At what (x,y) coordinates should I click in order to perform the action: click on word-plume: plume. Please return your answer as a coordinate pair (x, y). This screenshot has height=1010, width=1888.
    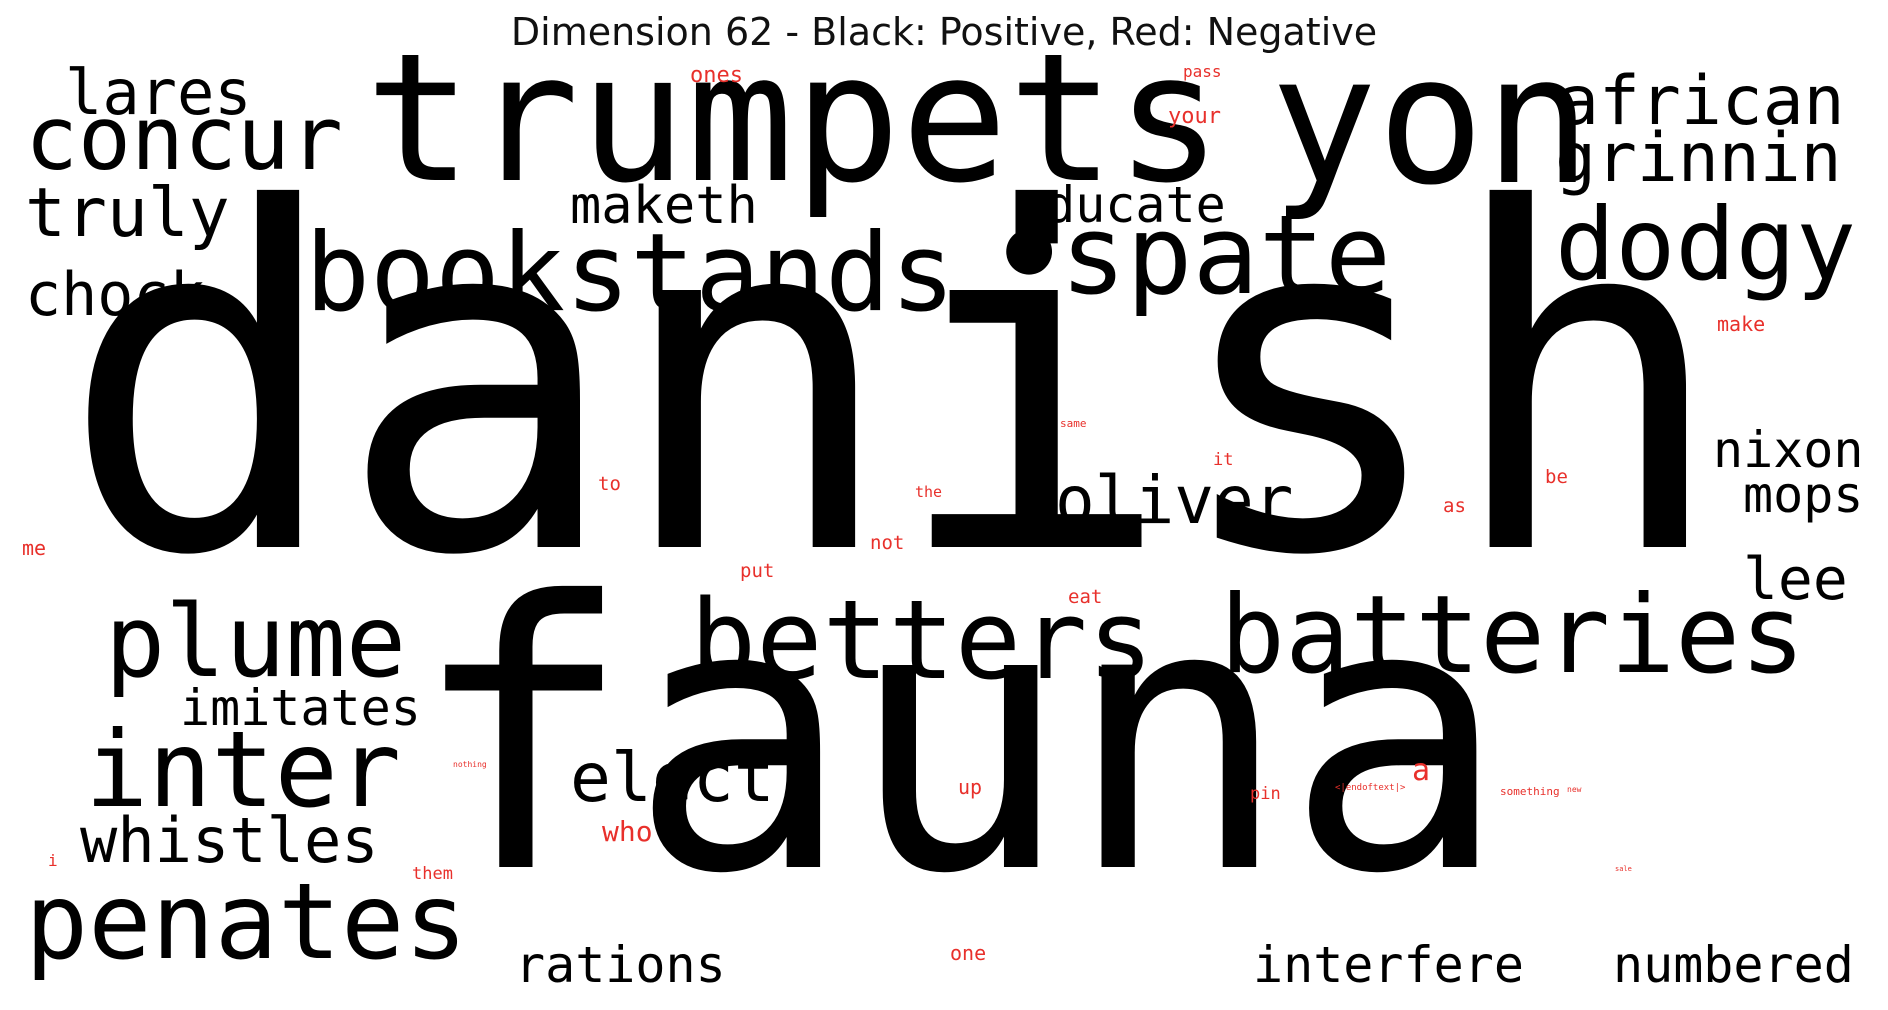
    Looking at the image, I should click on (256, 641).